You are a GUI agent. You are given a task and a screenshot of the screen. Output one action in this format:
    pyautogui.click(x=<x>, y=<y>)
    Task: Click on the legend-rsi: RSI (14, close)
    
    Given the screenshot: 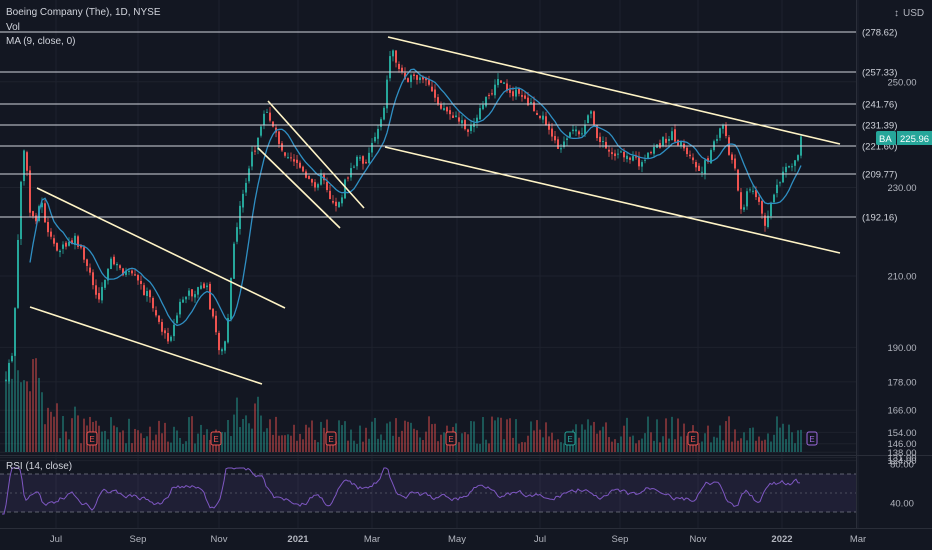 What is the action you would take?
    pyautogui.click(x=39, y=466)
    